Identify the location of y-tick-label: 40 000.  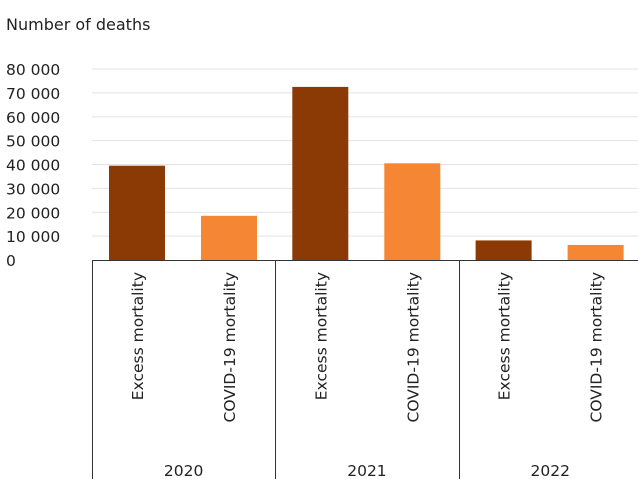
(33, 166).